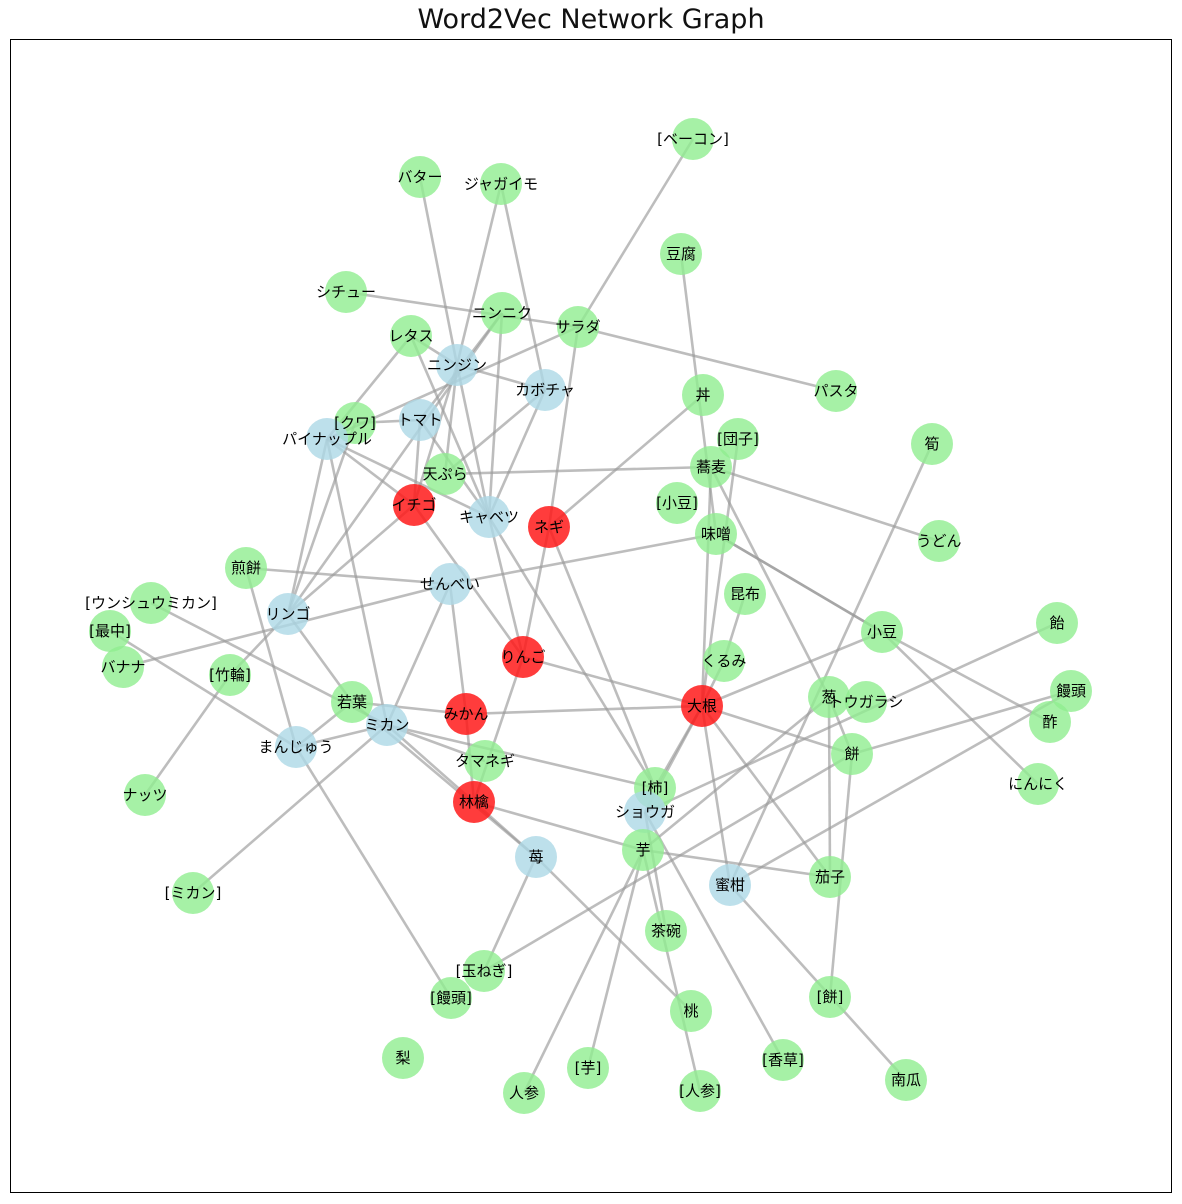 This screenshot has height=1204, width=1182. What do you see at coordinates (295, 747) in the screenshot?
I see `node-label: まんじゅう` at bounding box center [295, 747].